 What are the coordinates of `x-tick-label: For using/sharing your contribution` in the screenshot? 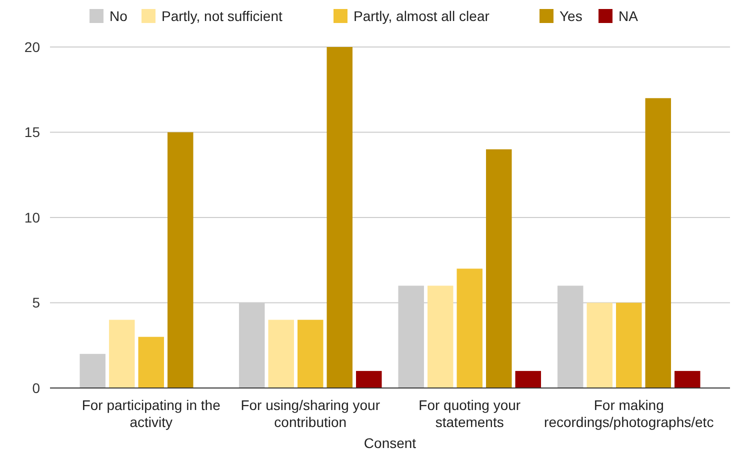 It's located at (310, 413).